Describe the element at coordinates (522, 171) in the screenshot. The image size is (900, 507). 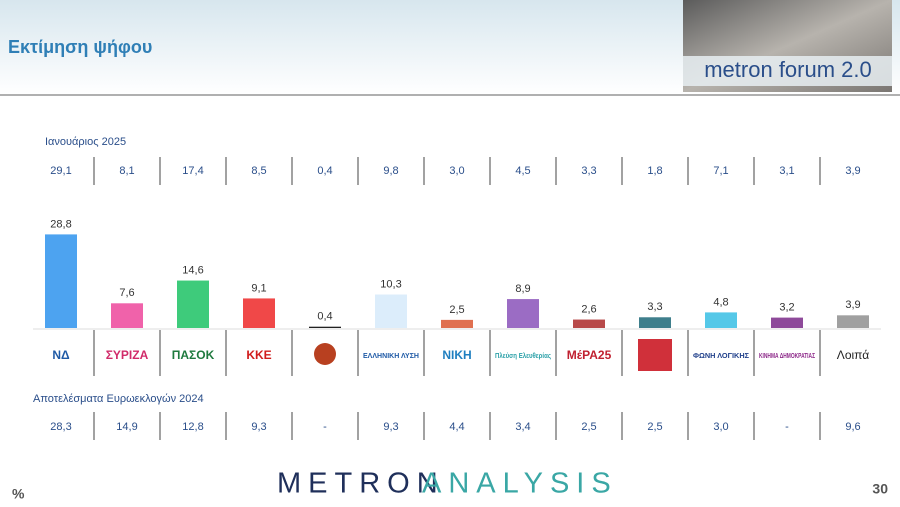
I see `top-cell: 4,5` at that location.